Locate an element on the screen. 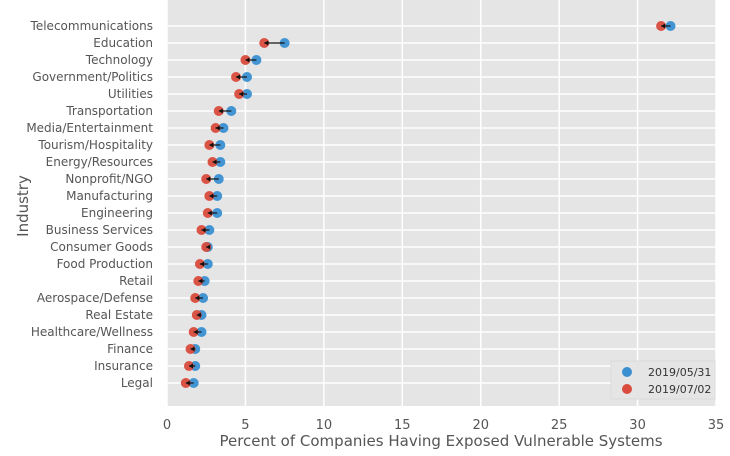  x-tick-label: 15 is located at coordinates (402, 425).